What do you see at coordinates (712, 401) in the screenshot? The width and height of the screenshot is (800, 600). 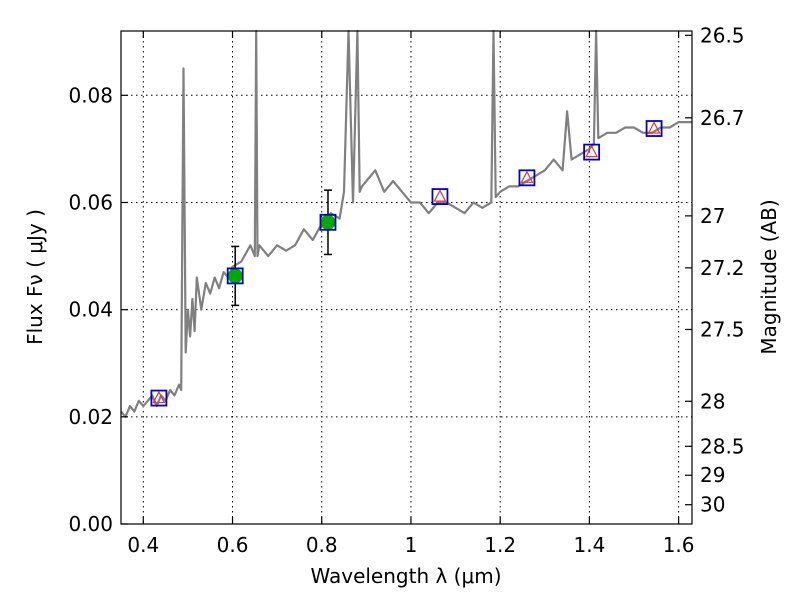 I see `right-tick-label: 28` at bounding box center [712, 401].